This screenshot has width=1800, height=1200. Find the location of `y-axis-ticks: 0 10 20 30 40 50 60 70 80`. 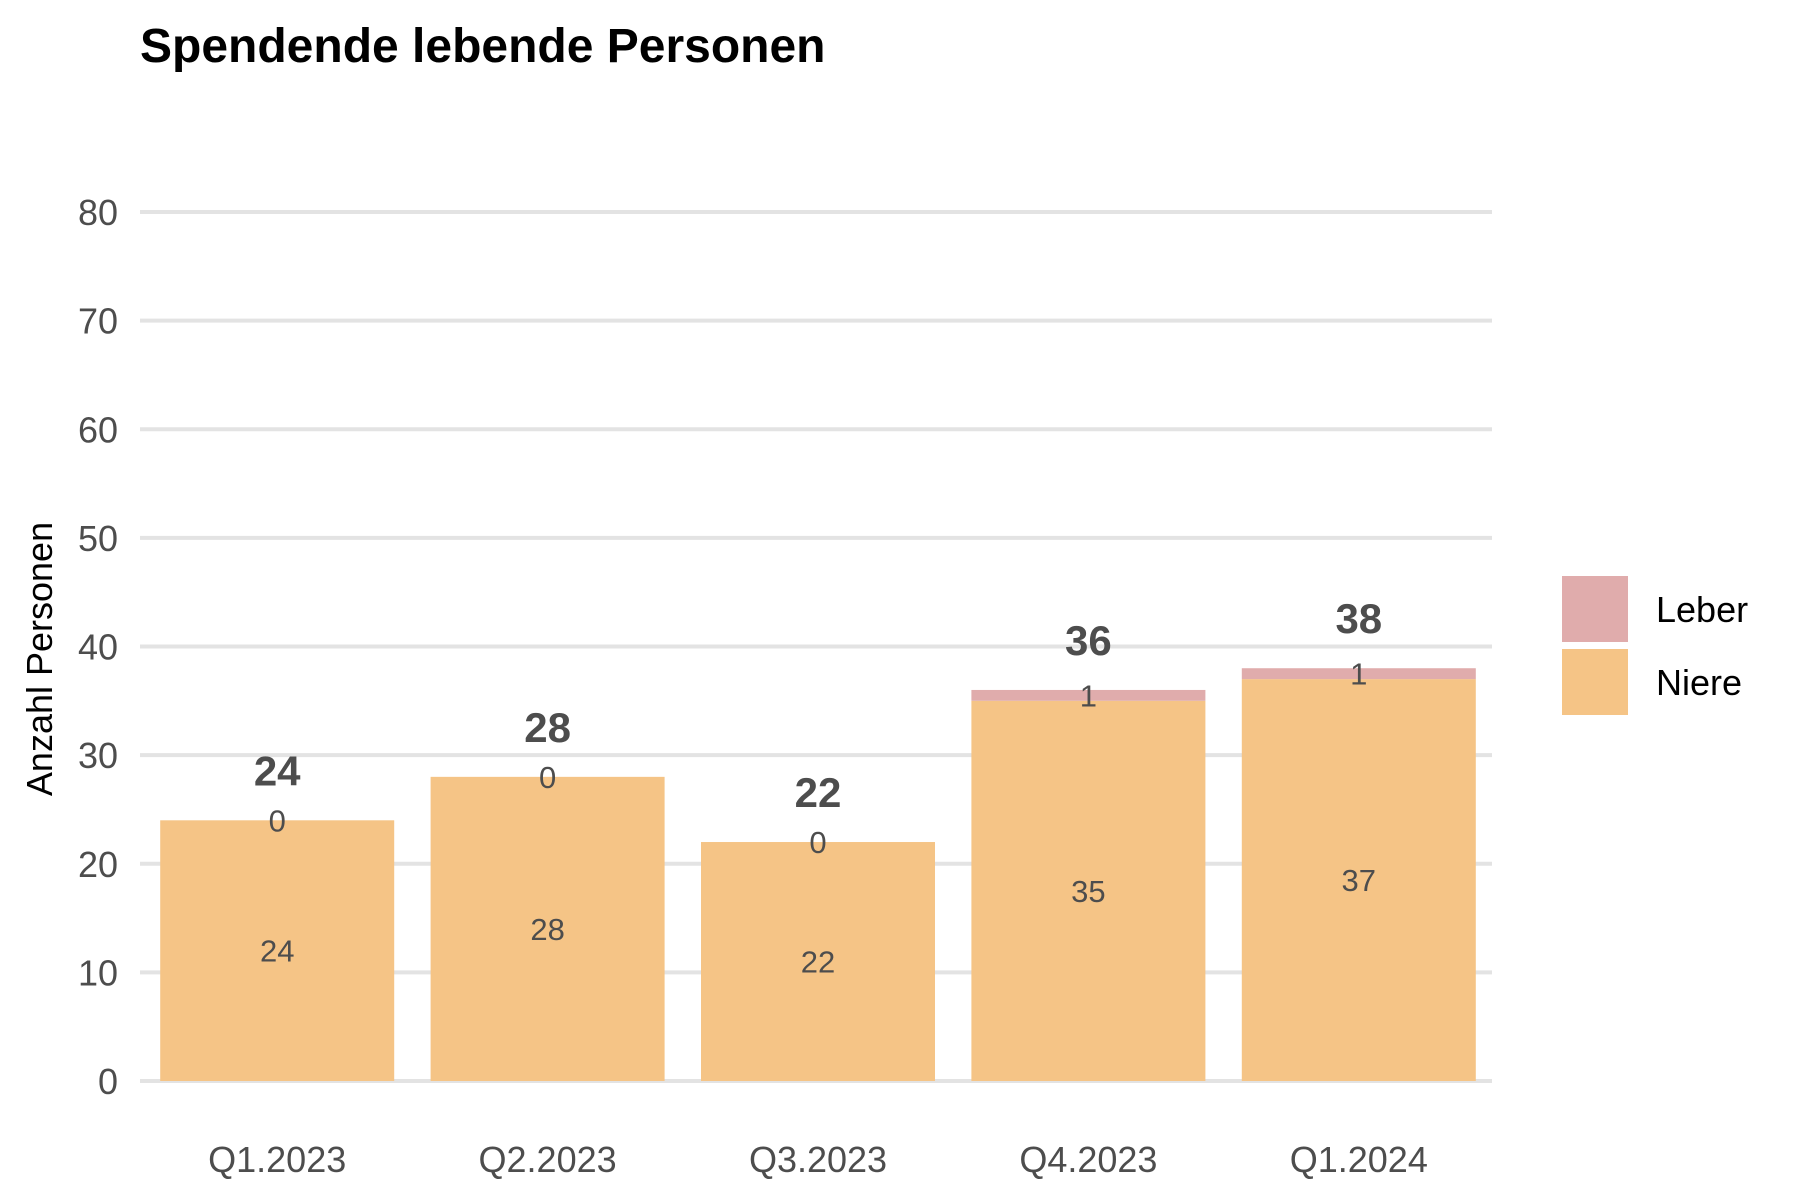

y-axis-ticks: 0 10 20 30 40 50 60 70 80 is located at coordinates (98, 647).